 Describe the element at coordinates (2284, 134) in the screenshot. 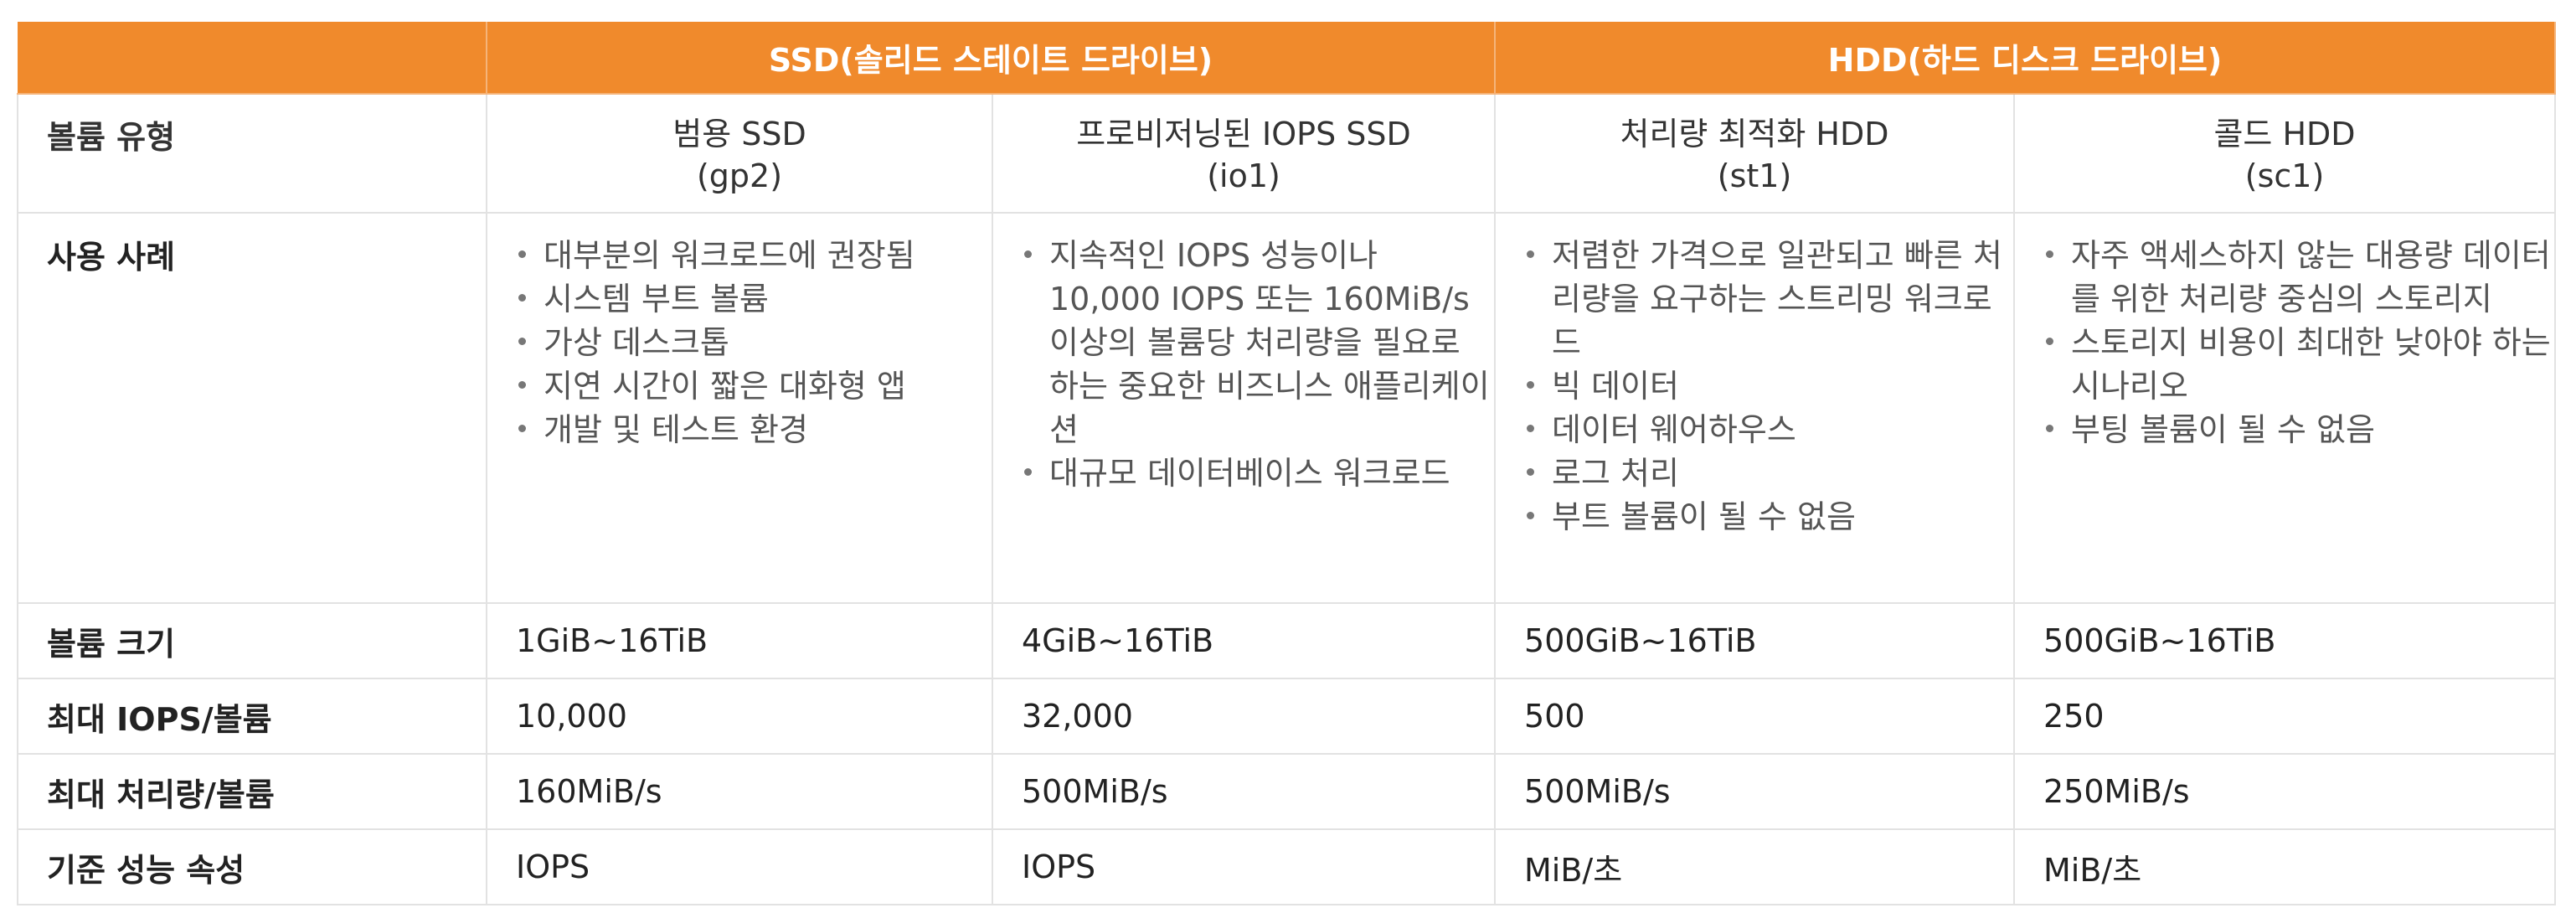

I see `volume-type-name: 콜드 HDD` at that location.